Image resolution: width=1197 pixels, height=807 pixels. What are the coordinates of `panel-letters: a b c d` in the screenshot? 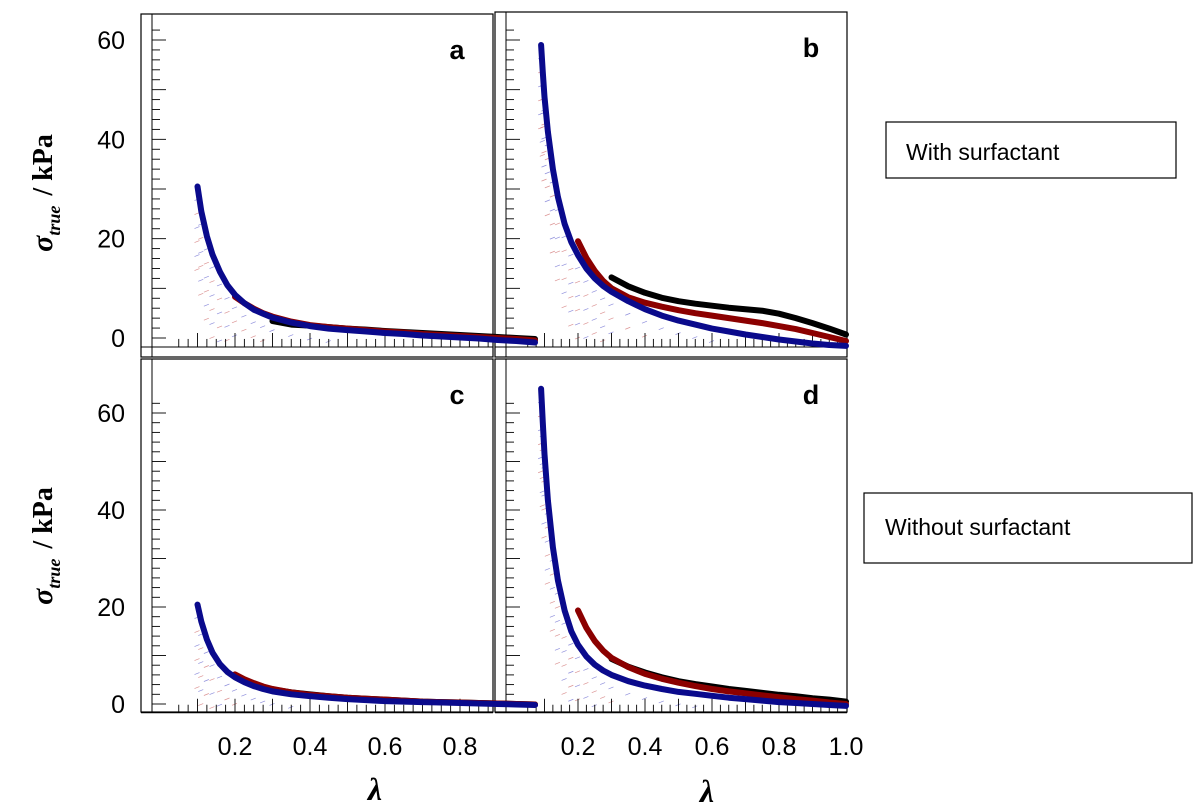 It's located at (634, 221).